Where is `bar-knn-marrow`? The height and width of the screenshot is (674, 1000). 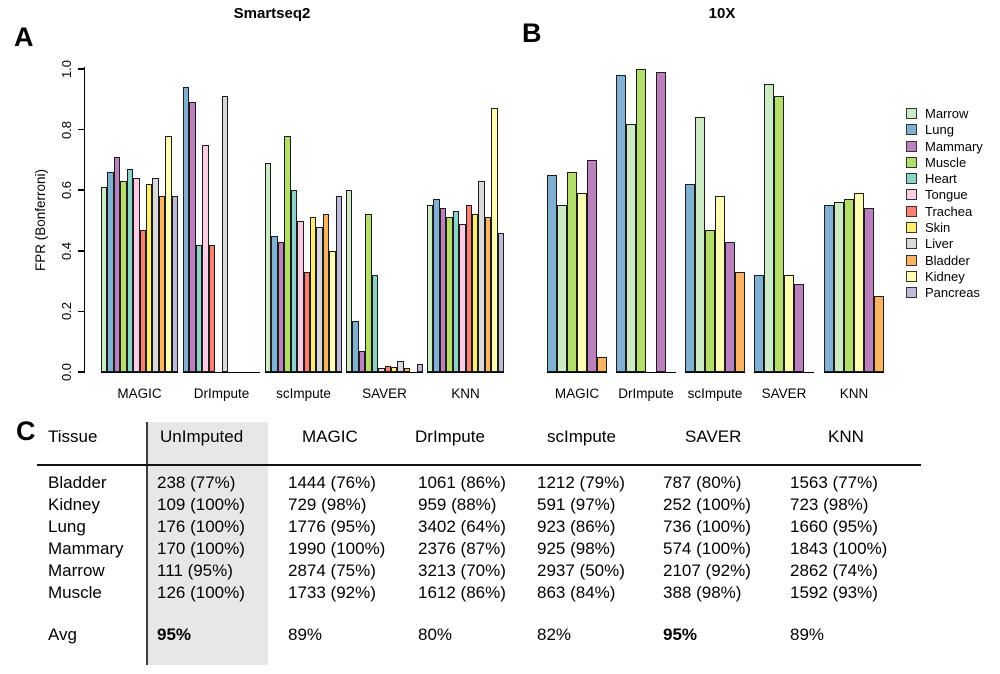 bar-knn-marrow is located at coordinates (430, 288).